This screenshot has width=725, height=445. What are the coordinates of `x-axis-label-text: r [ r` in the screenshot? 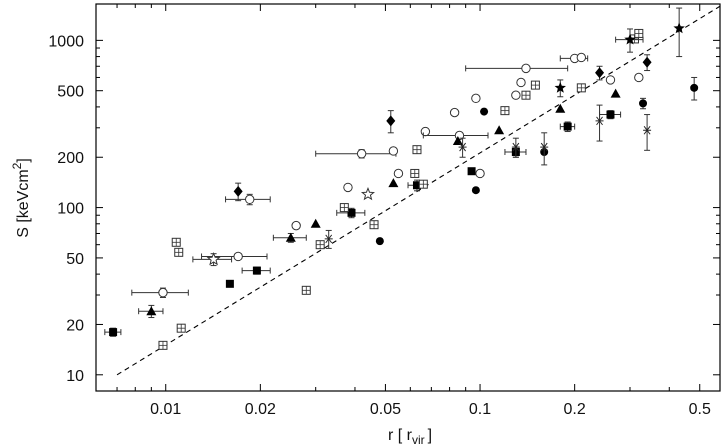 It's located at (400, 435).